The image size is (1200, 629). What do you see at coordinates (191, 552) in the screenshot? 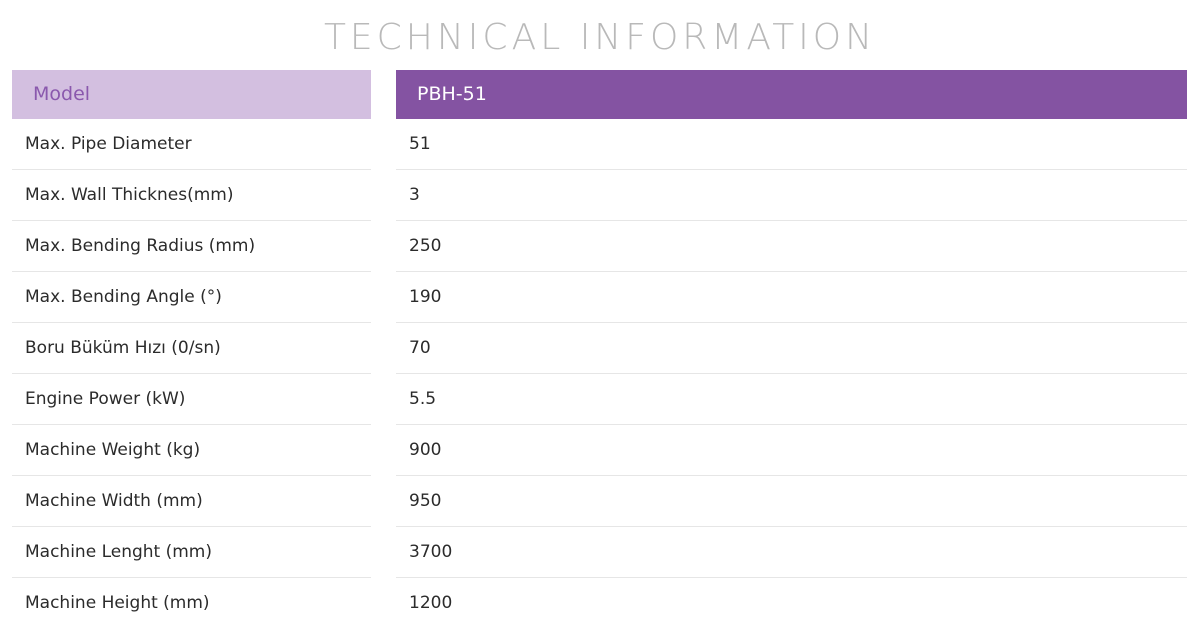
I see `spec-label: Machine Lenght (mm)` at bounding box center [191, 552].